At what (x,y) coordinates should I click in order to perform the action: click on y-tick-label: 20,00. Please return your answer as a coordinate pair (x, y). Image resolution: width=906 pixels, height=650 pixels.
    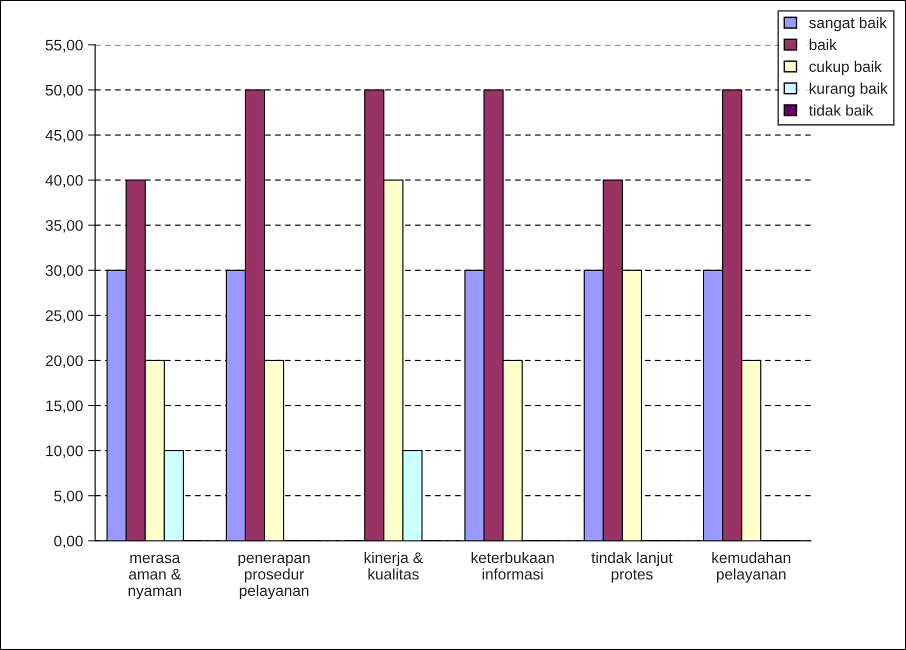
    Looking at the image, I should click on (64, 361).